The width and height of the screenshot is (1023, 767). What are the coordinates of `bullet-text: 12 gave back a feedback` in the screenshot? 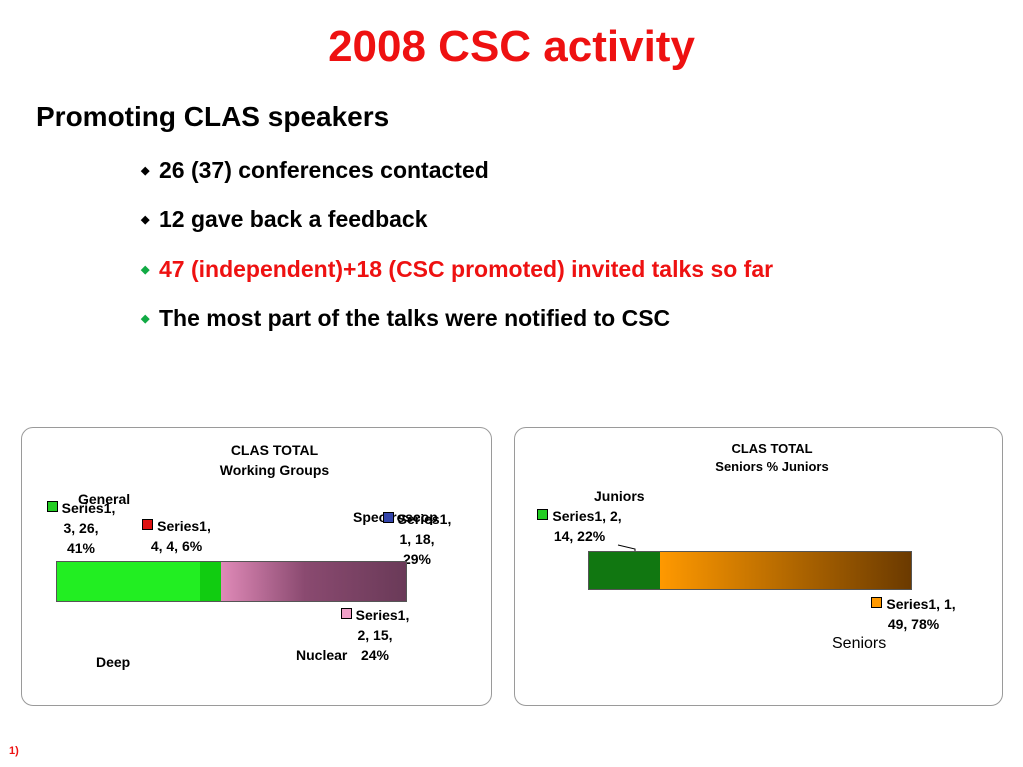 It's located at (293, 219).